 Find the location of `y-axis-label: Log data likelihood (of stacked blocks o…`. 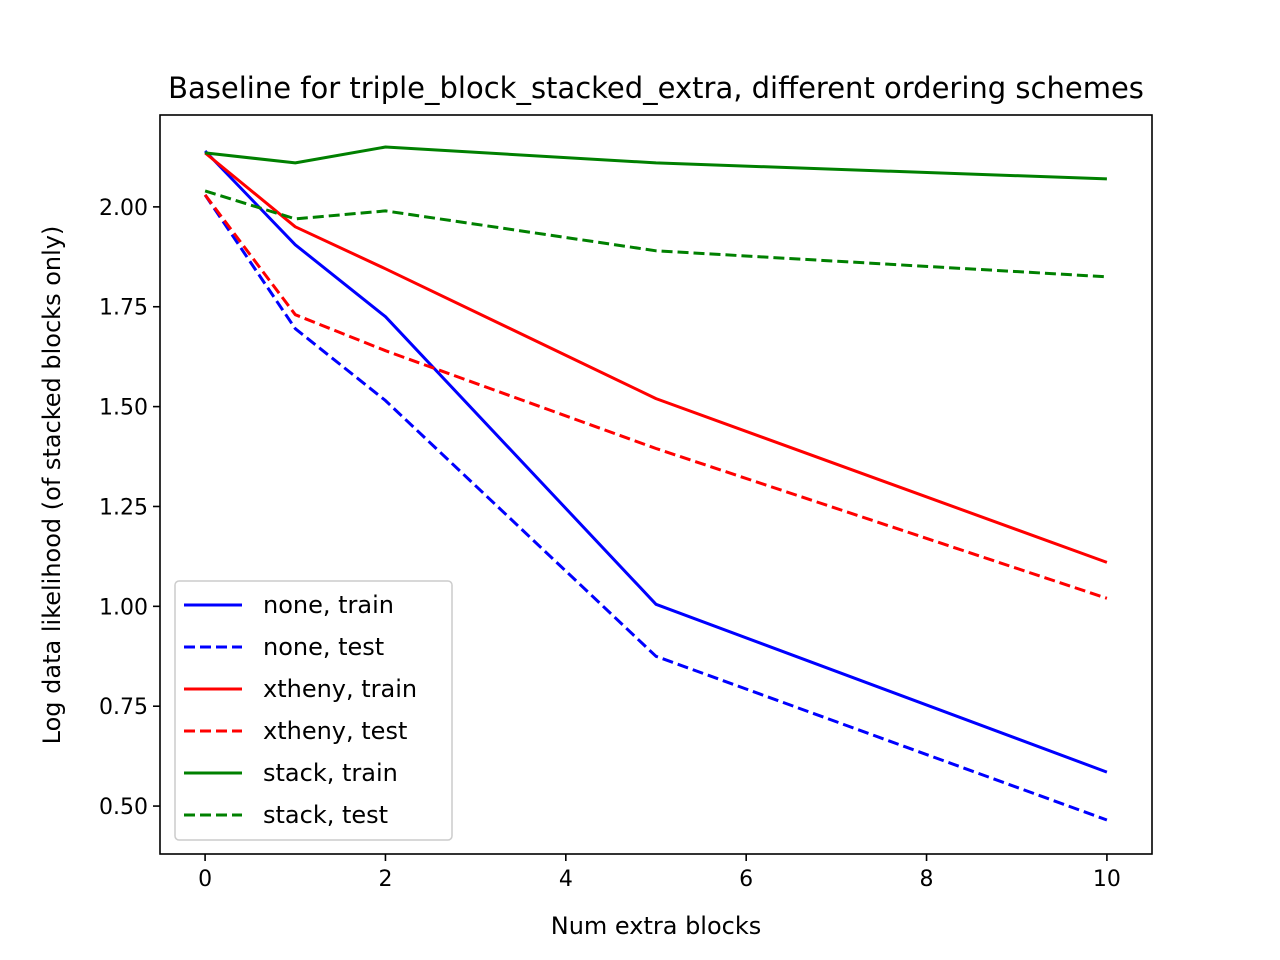

y-axis-label: Log data likelihood (of stacked blocks o… is located at coordinates (52, 485).